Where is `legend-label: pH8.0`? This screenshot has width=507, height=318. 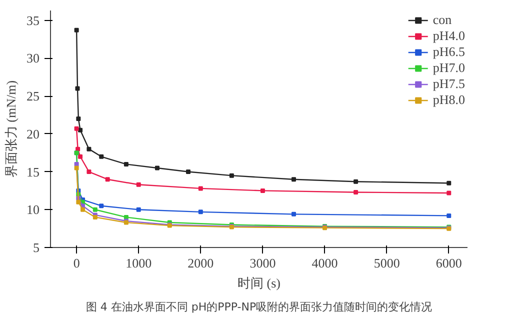 legend-label: pH8.0 is located at coordinates (448, 100).